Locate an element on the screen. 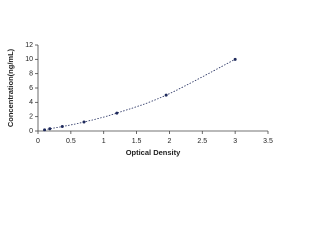 The width and height of the screenshot is (320, 240). x-tick-label: 3.5 is located at coordinates (268, 141).